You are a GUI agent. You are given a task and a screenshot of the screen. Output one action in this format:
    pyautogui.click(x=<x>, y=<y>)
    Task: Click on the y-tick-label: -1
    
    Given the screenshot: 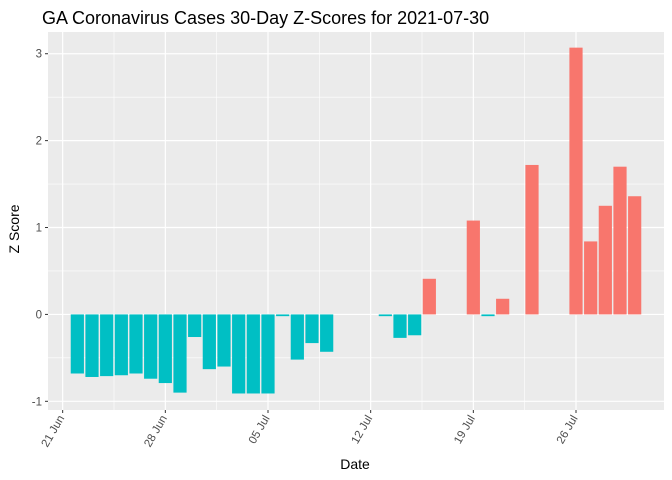 What is the action you would take?
    pyautogui.click(x=37, y=402)
    